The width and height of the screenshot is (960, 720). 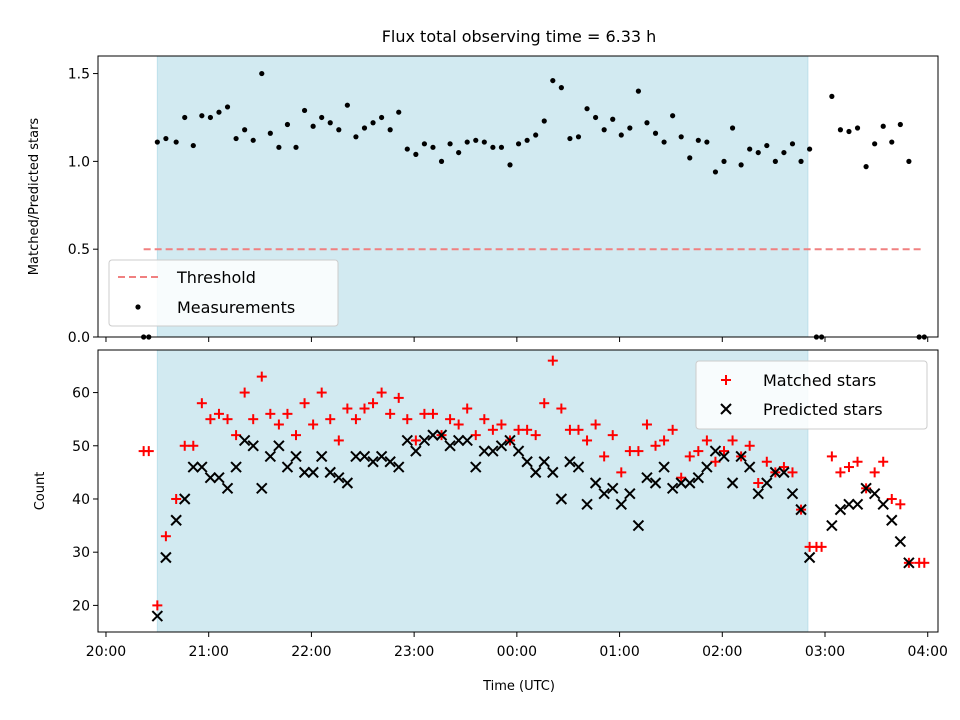 What do you see at coordinates (518, 686) in the screenshot?
I see `x-axis-label: Time (UTC)` at bounding box center [518, 686].